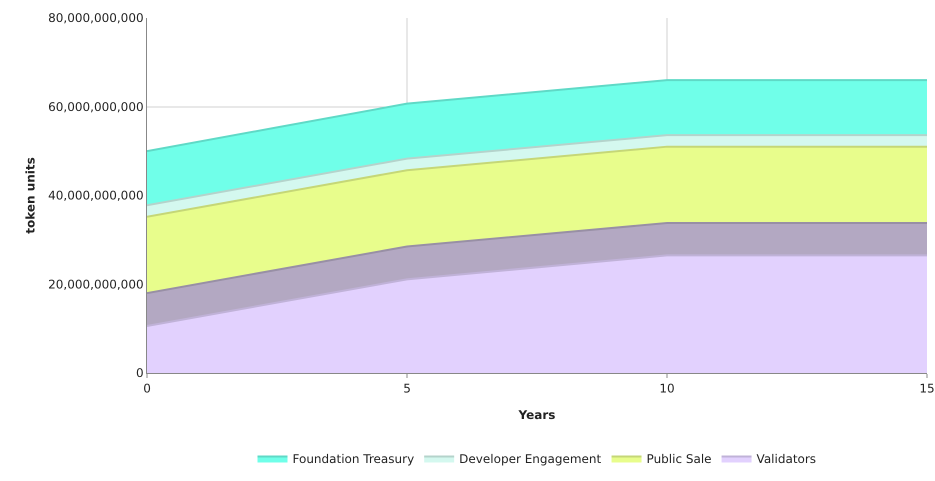 The width and height of the screenshot is (935, 481). Describe the element at coordinates (140, 373) in the screenshot. I see `y-tick-label: 0` at that location.